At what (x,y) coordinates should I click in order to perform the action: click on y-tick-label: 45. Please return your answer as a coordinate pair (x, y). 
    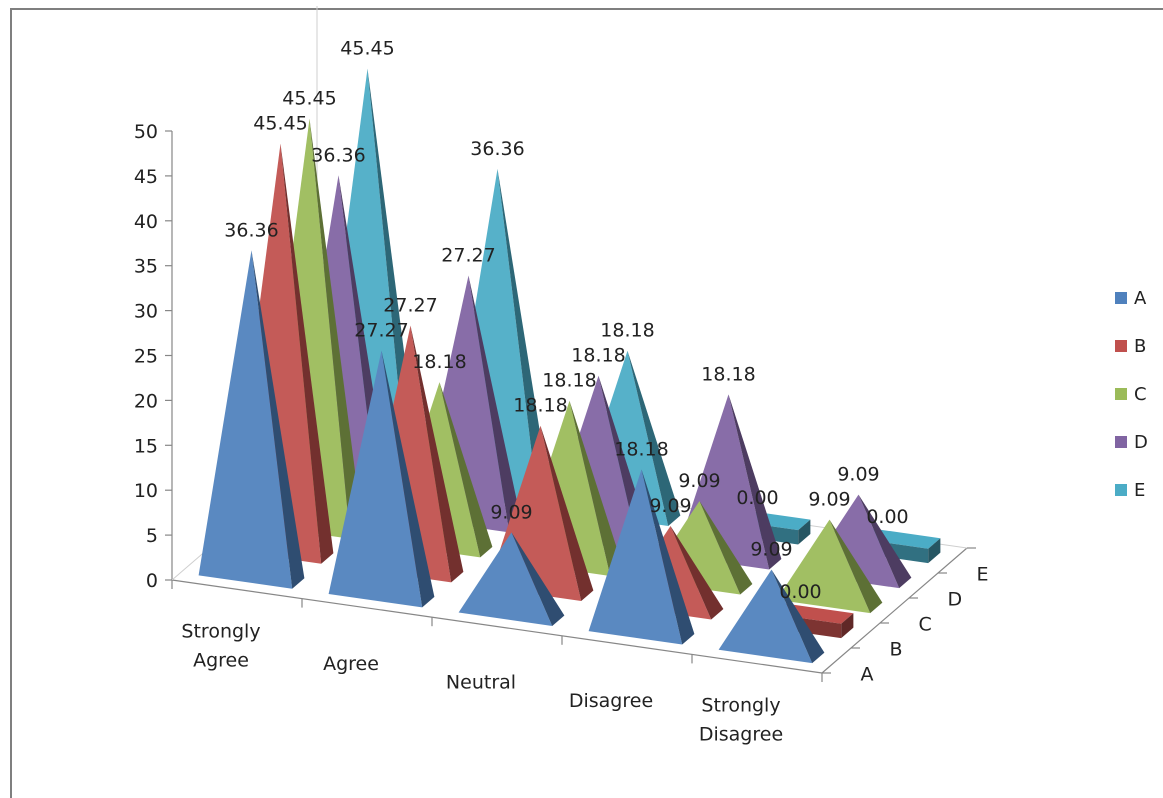
    Looking at the image, I should click on (146, 177).